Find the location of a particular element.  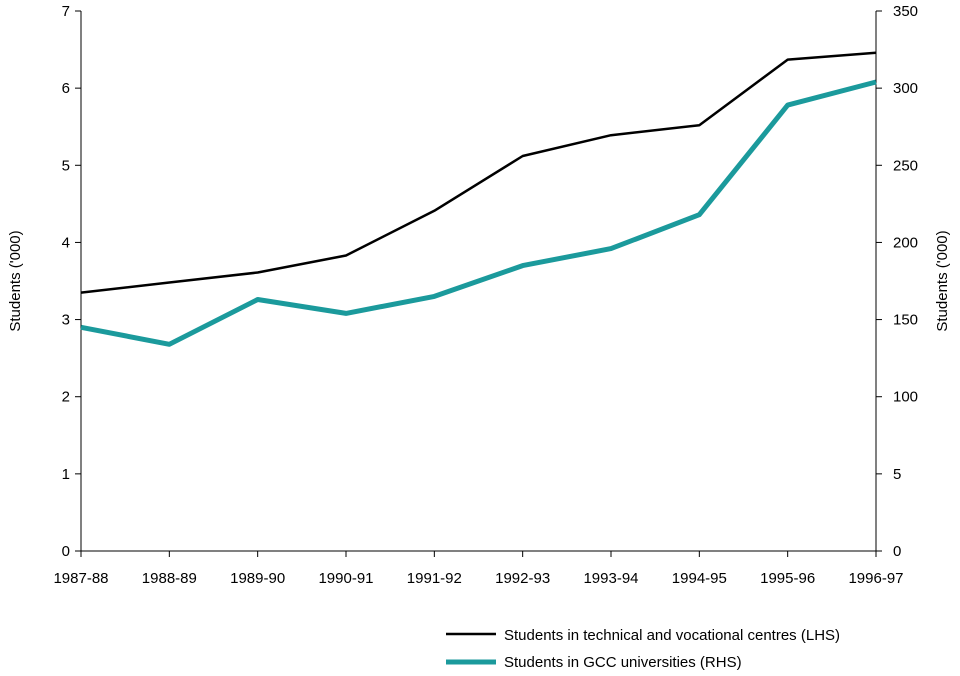

left-tick-label: 5 is located at coordinates (66, 165).